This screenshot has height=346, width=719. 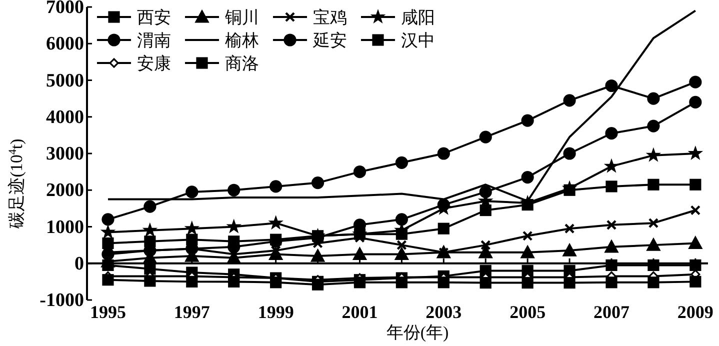 I want to click on legend-label: 铜川, so click(x=241, y=17).